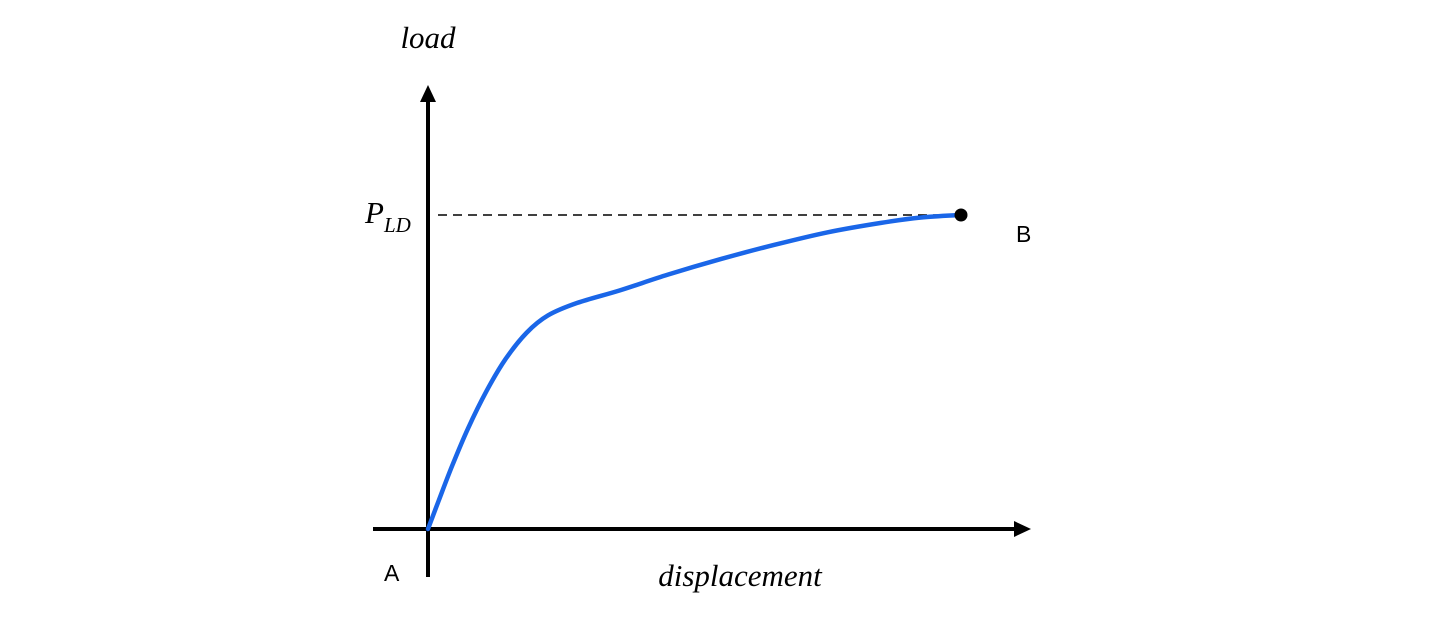  What do you see at coordinates (1023, 234) in the screenshot?
I see `end-point-label: B` at bounding box center [1023, 234].